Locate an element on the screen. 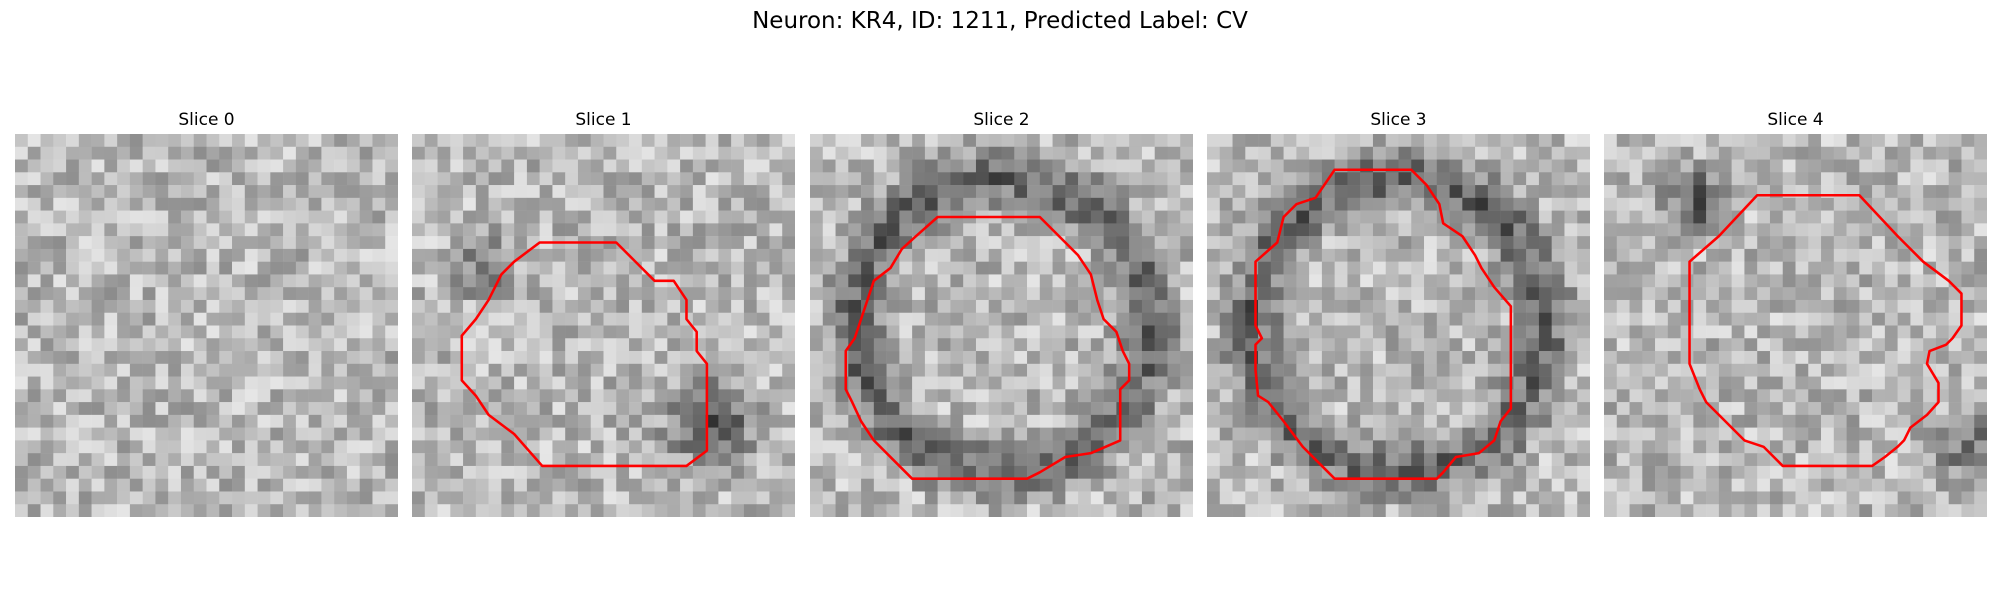  slice-title: Slice 3 is located at coordinates (1398, 120).